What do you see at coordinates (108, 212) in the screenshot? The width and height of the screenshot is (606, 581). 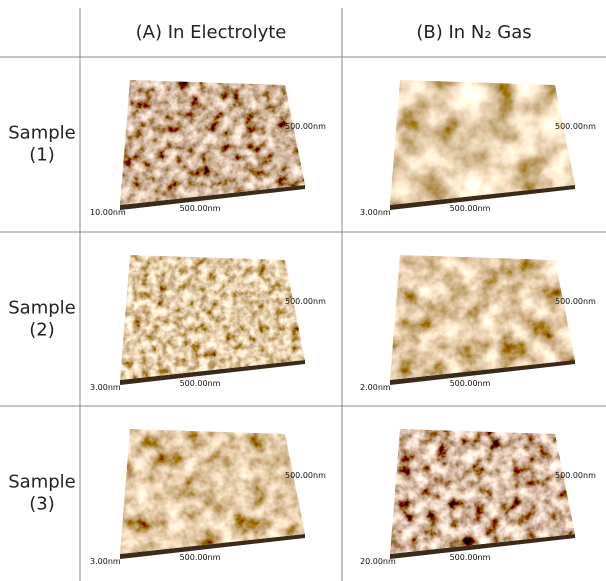 I see `z-scale-label: 10.00nm` at bounding box center [108, 212].